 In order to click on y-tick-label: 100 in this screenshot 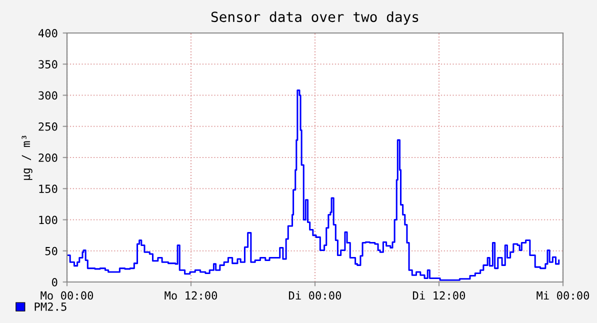, I will do `click(48, 220)`.